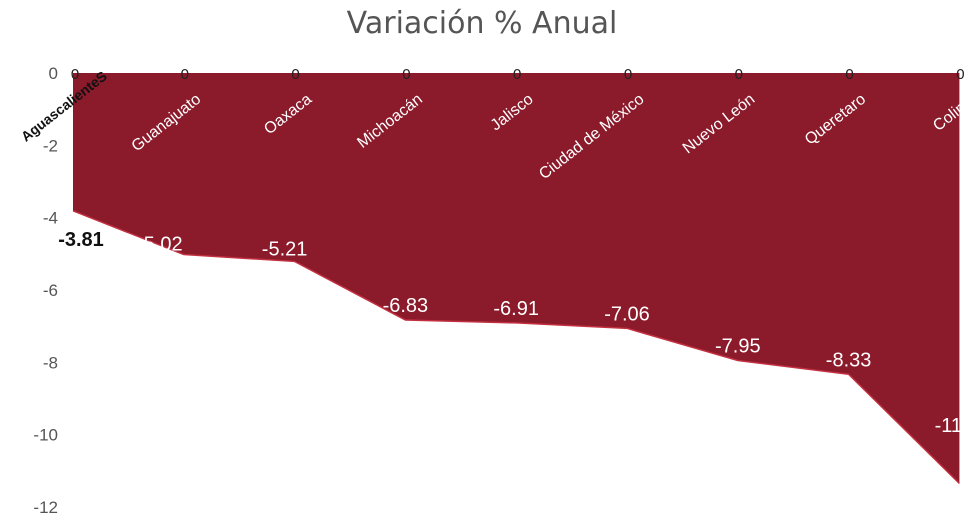 This screenshot has width=964, height=517. Describe the element at coordinates (406, 306) in the screenshot. I see `data-value-label: -6.83` at that location.